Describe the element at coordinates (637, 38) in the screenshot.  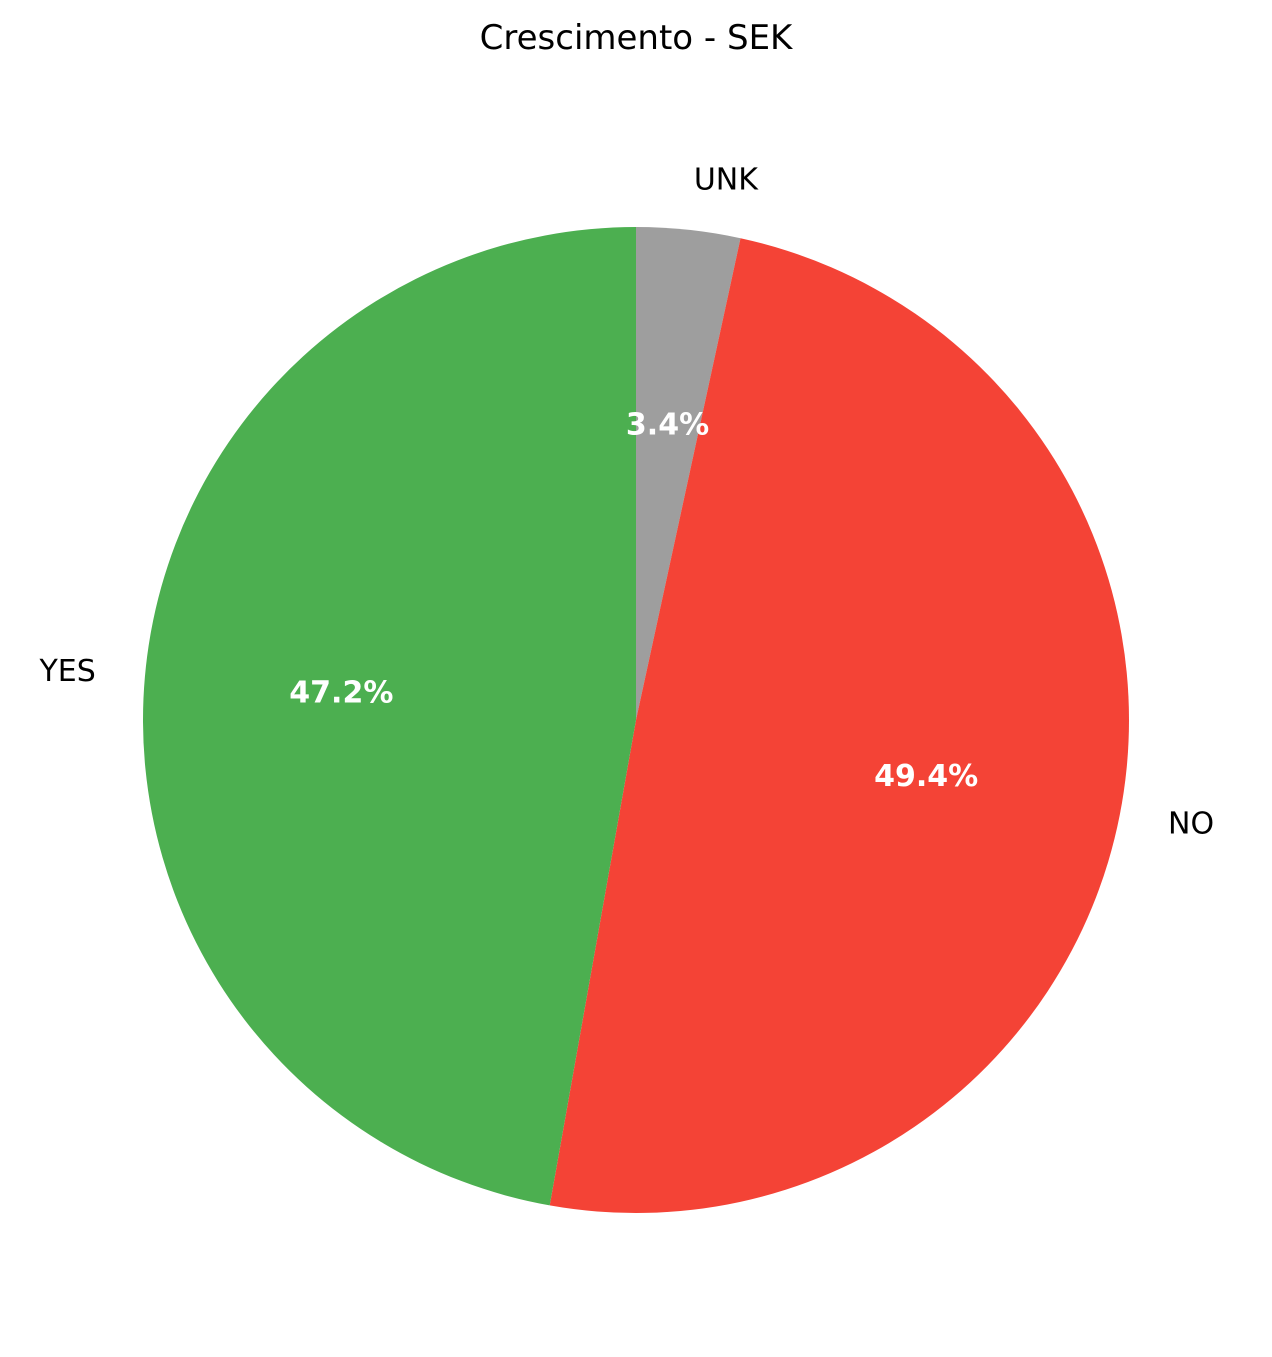
I see `chart-title: Crescimento - SEK` at that location.